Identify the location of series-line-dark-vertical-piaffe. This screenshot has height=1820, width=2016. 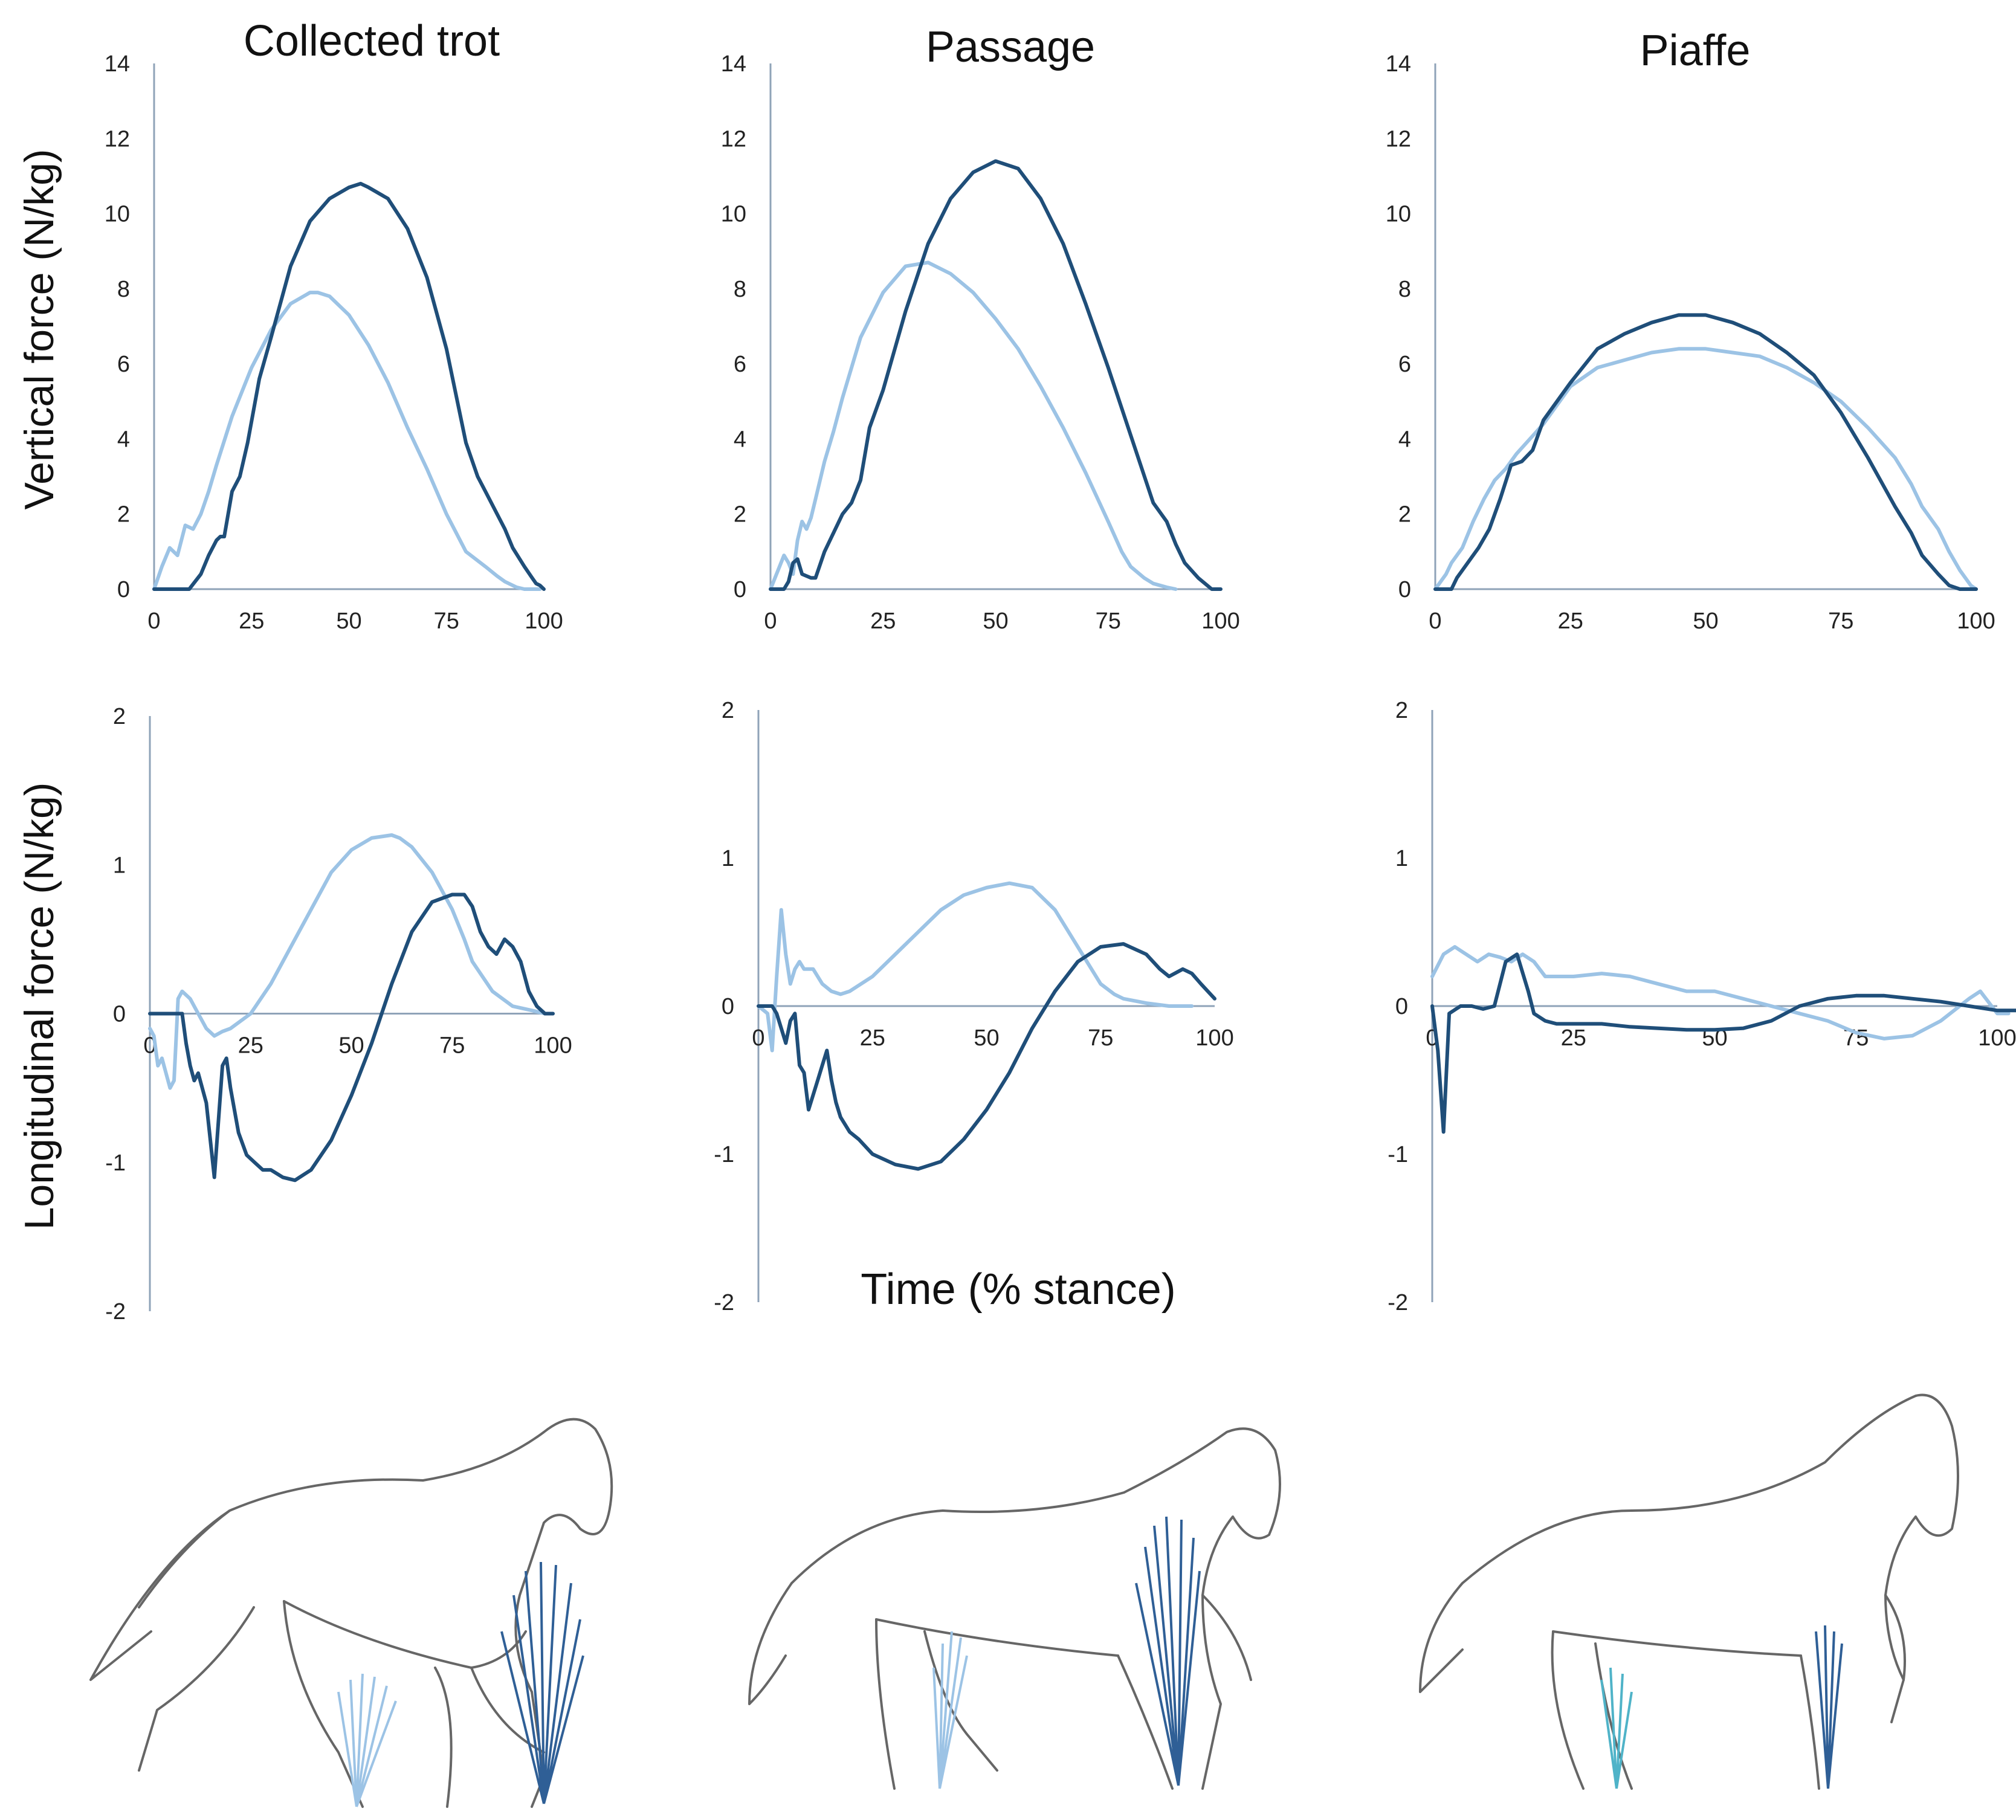
(1705, 452).